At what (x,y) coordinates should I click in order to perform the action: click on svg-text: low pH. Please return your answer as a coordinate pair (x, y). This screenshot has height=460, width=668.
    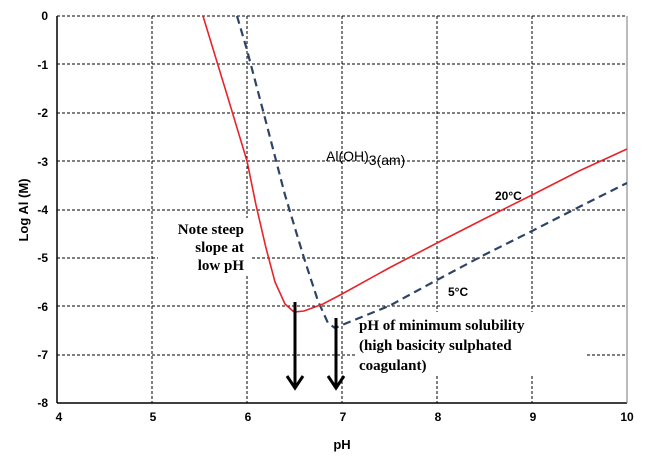
    Looking at the image, I should click on (221, 266).